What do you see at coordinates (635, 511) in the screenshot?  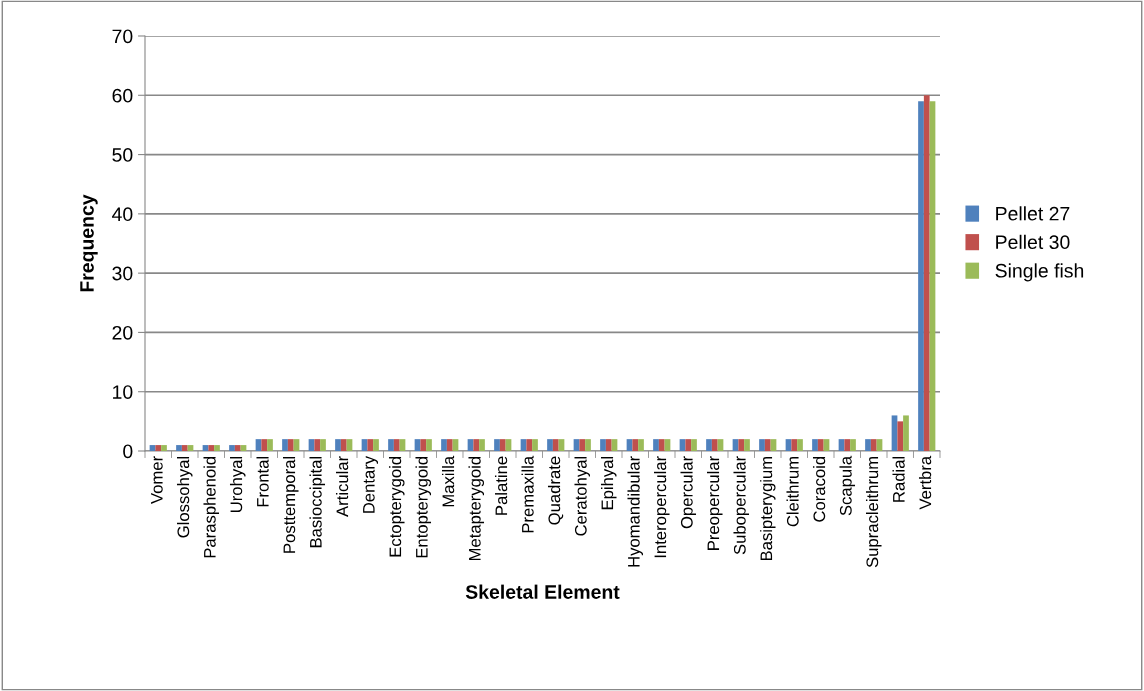 I see `x-tick-label: Hyomandibular` at bounding box center [635, 511].